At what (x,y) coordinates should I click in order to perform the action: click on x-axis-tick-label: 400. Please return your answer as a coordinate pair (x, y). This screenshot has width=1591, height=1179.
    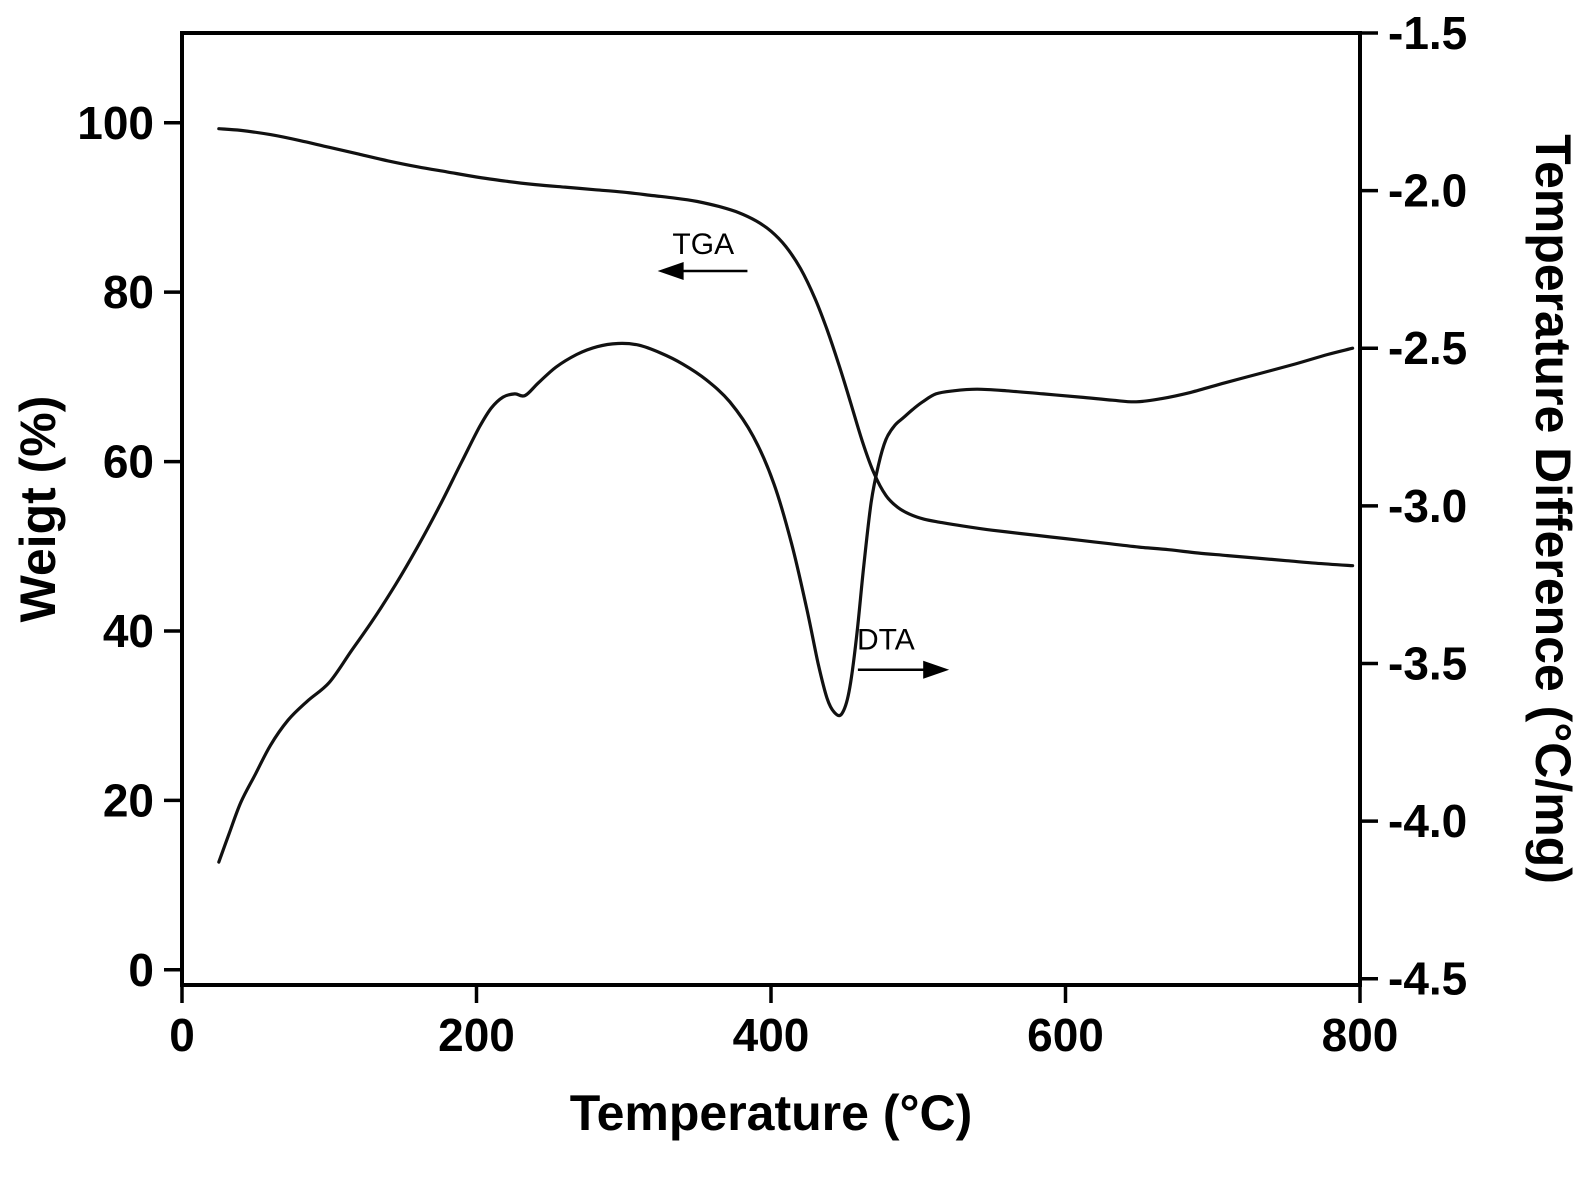
    Looking at the image, I should click on (771, 1035).